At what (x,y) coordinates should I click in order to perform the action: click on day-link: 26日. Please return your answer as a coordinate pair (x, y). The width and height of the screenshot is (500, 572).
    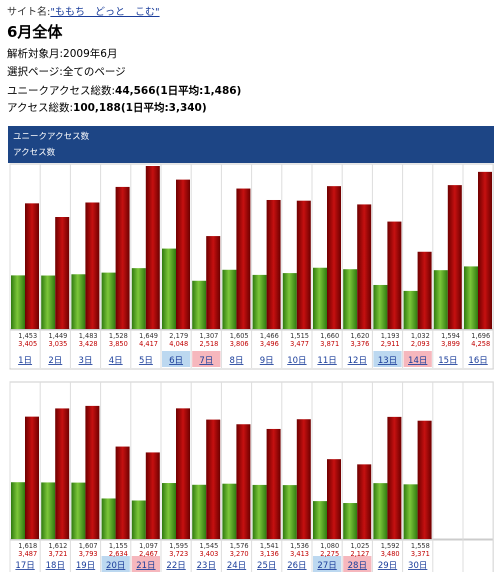
    Looking at the image, I should click on (296, 566).